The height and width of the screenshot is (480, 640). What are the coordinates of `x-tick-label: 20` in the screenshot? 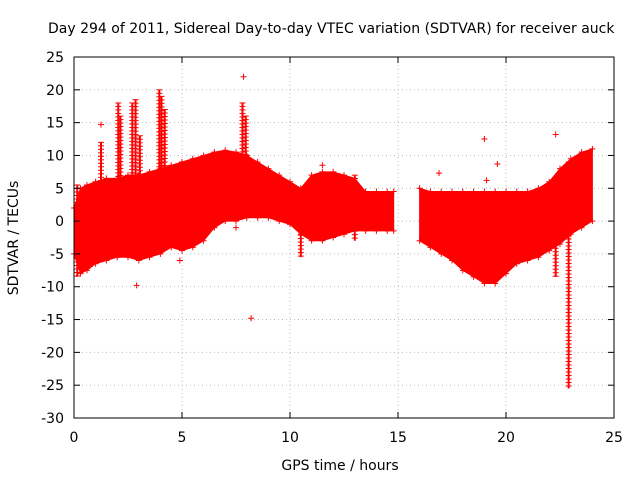 It's located at (506, 438).